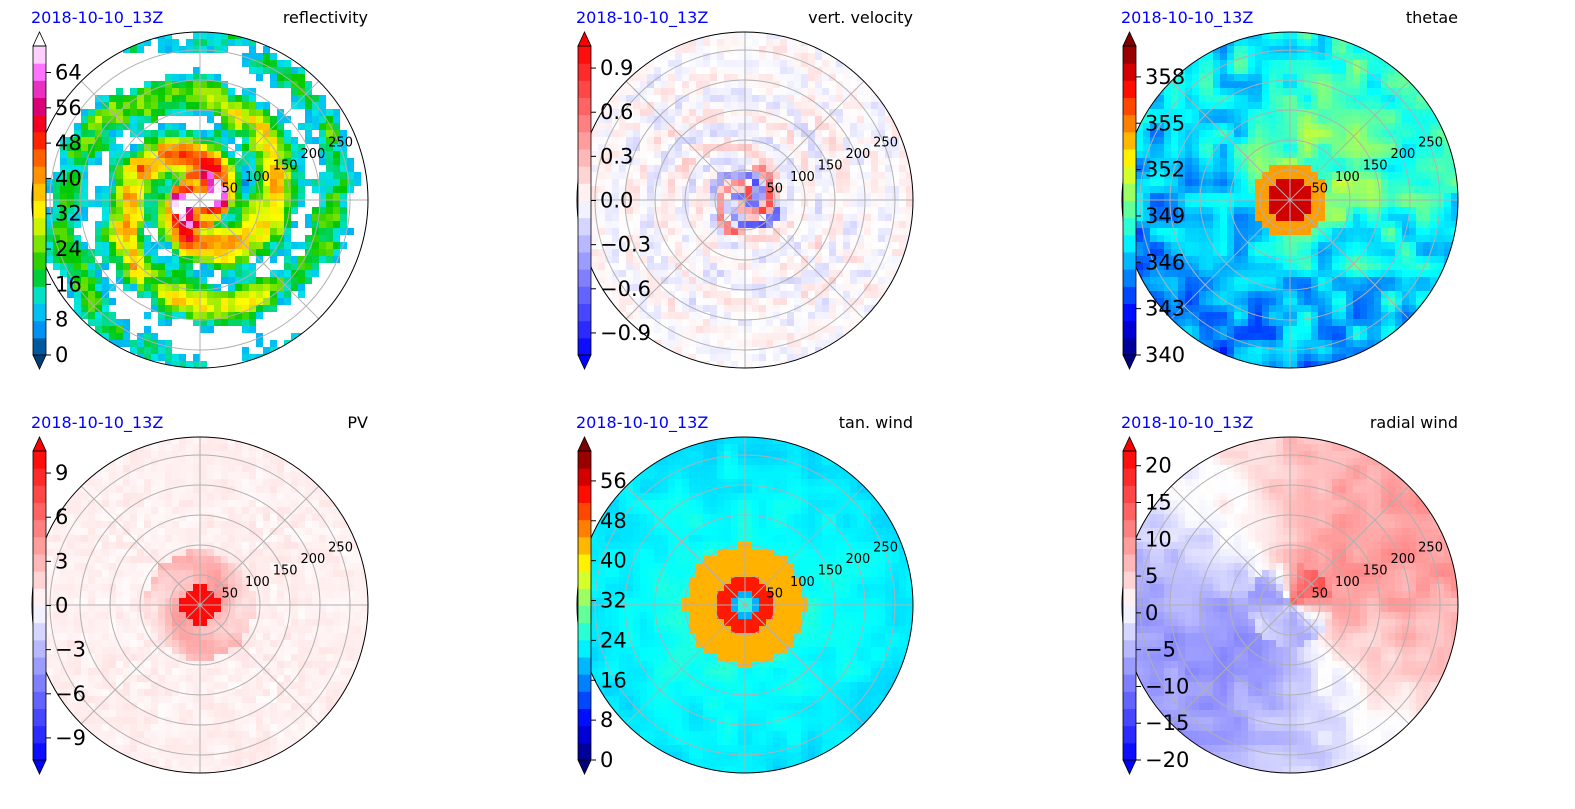  What do you see at coordinates (1165, 309) in the screenshot?
I see `colorbar-tick-label: 343` at bounding box center [1165, 309].